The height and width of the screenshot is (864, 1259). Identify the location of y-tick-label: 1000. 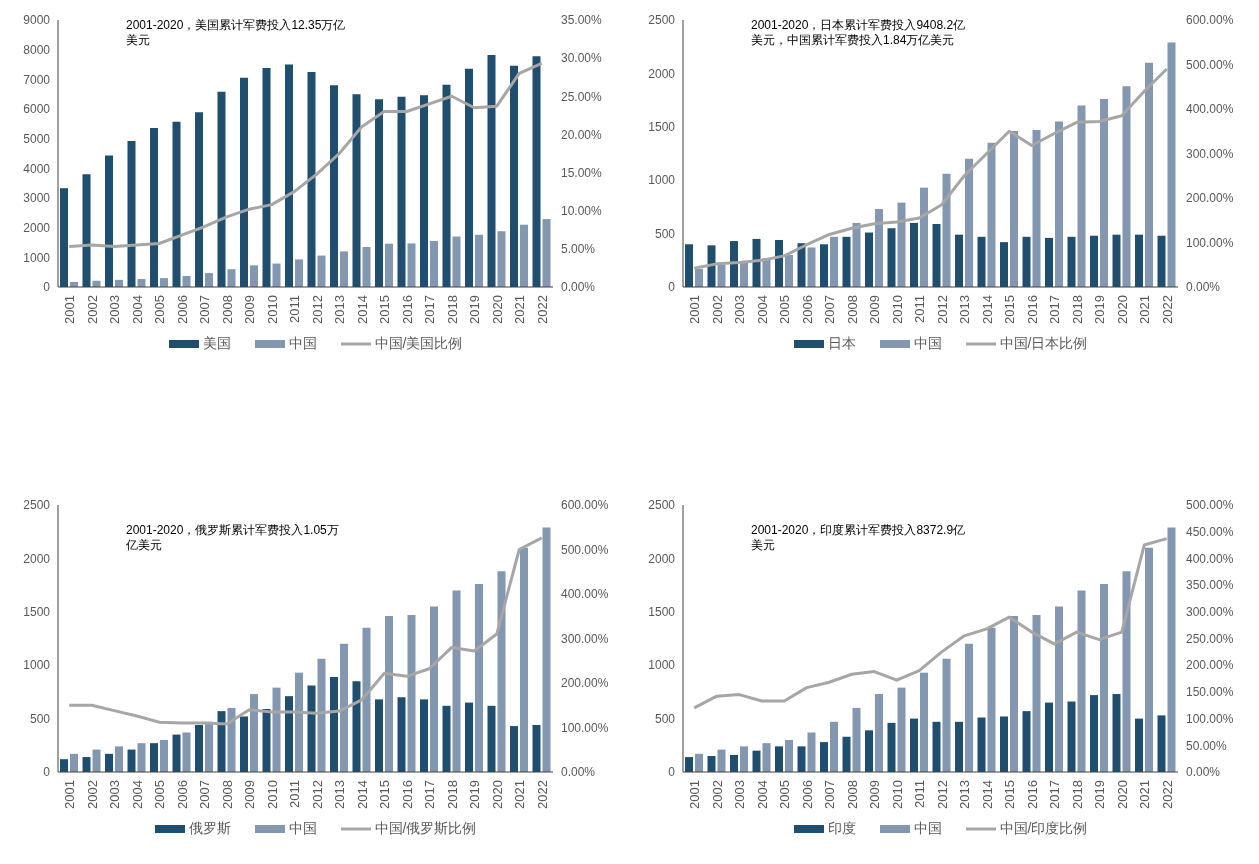
(37, 665).